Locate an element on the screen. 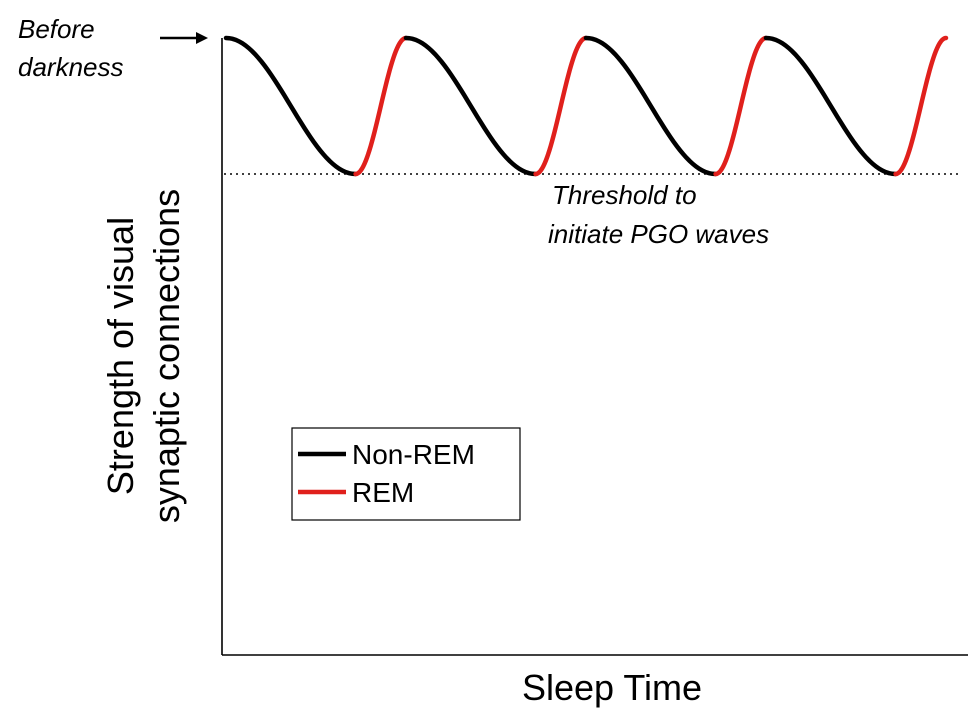  legend-label-non-rem: Non-REM is located at coordinates (413, 454).